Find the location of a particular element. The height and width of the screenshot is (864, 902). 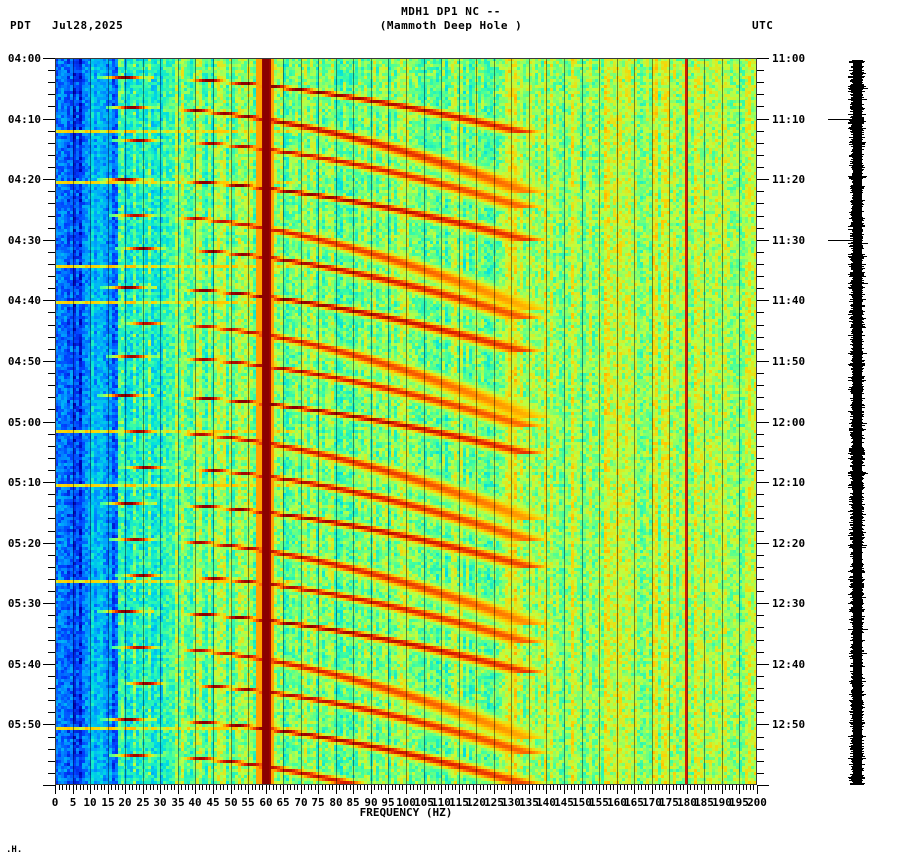

y-axis-right-tick-label: 11:10 is located at coordinates (789, 119).